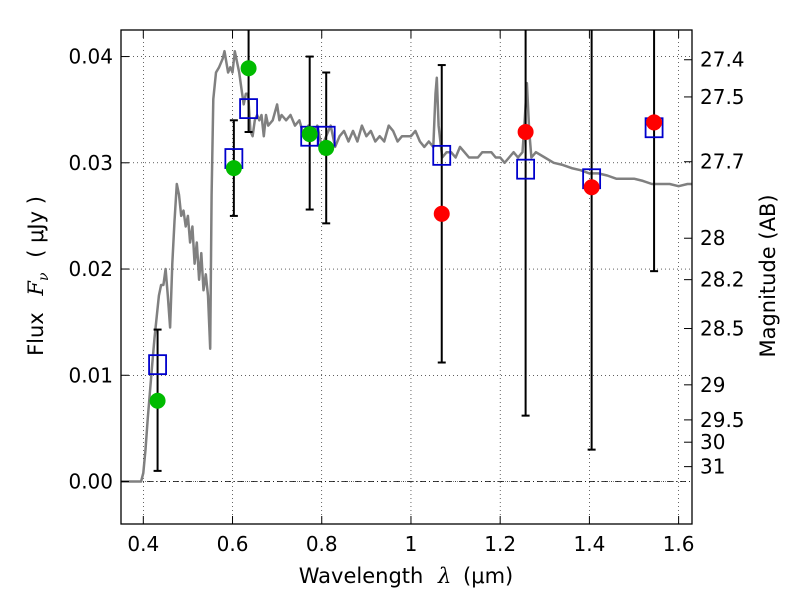 The image size is (800, 600). Describe the element at coordinates (722, 97) in the screenshot. I see `y2-tick-label: 27.5` at that location.